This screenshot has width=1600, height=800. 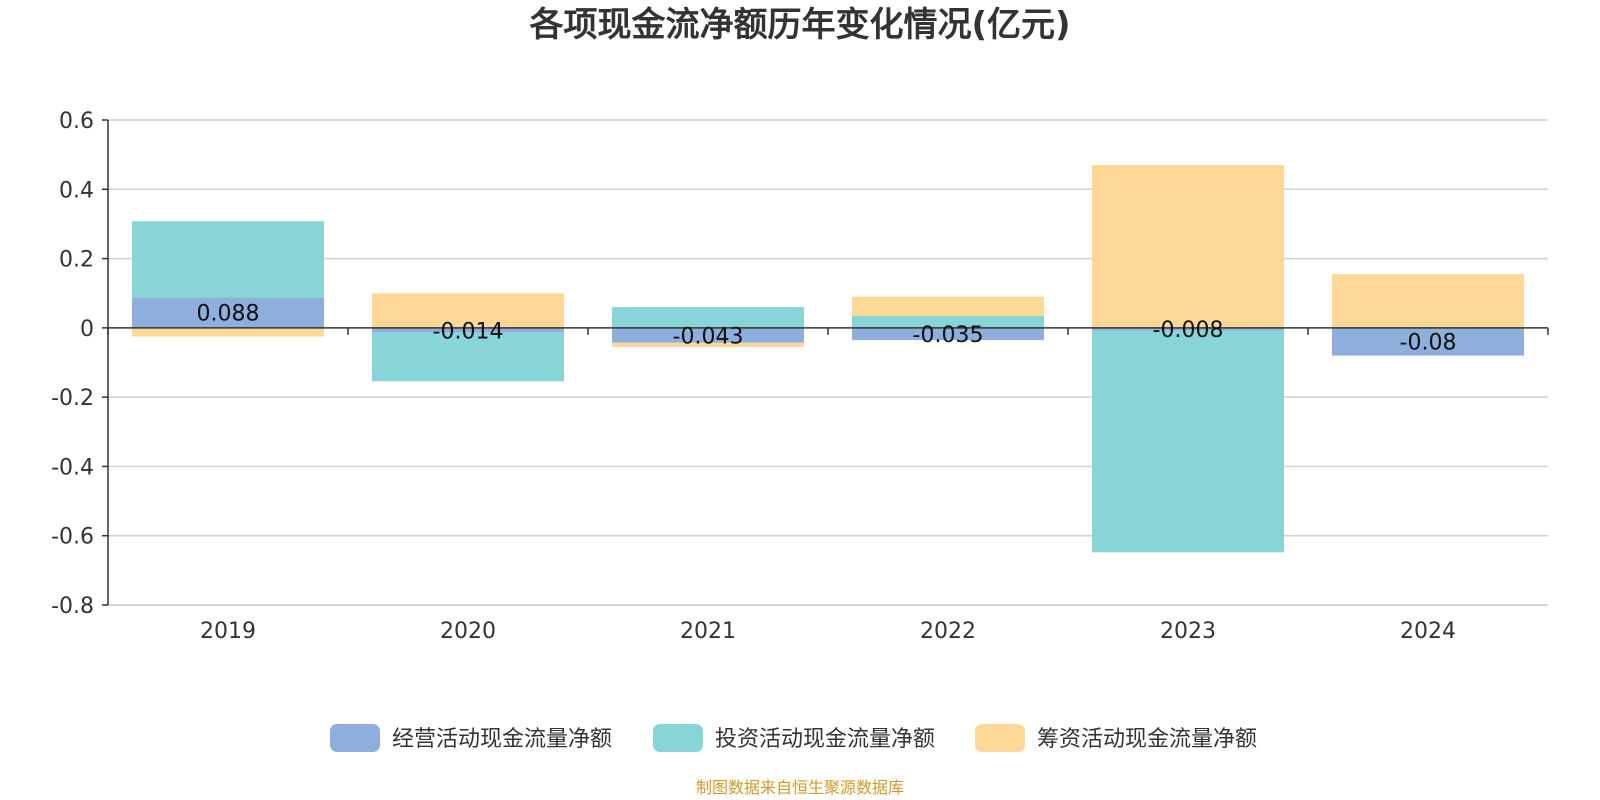 I want to click on data-label-operating: -0.035, so click(x=948, y=335).